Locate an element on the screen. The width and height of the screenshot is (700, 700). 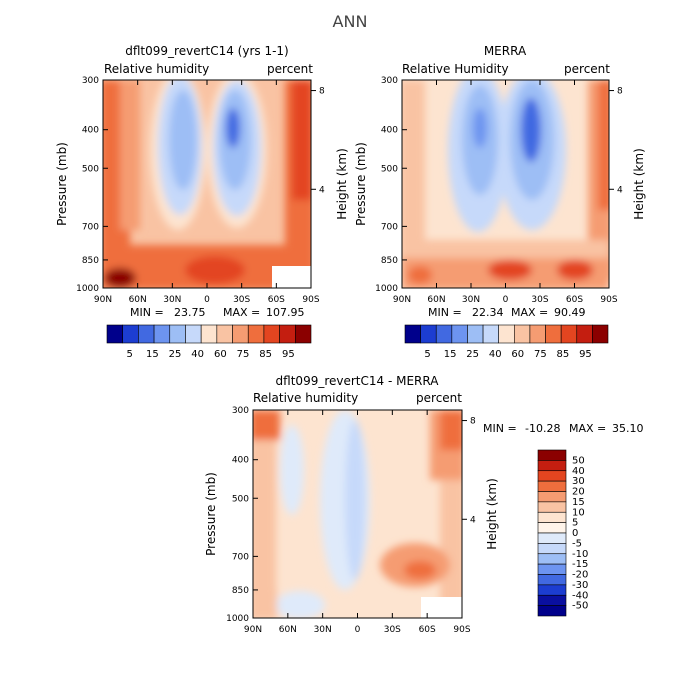
panel-diff-axes: 90N 60N 30N 0 30S 60S 90S 300 400 500 700 850 1000 8 4 is located at coordinates (351, 520).